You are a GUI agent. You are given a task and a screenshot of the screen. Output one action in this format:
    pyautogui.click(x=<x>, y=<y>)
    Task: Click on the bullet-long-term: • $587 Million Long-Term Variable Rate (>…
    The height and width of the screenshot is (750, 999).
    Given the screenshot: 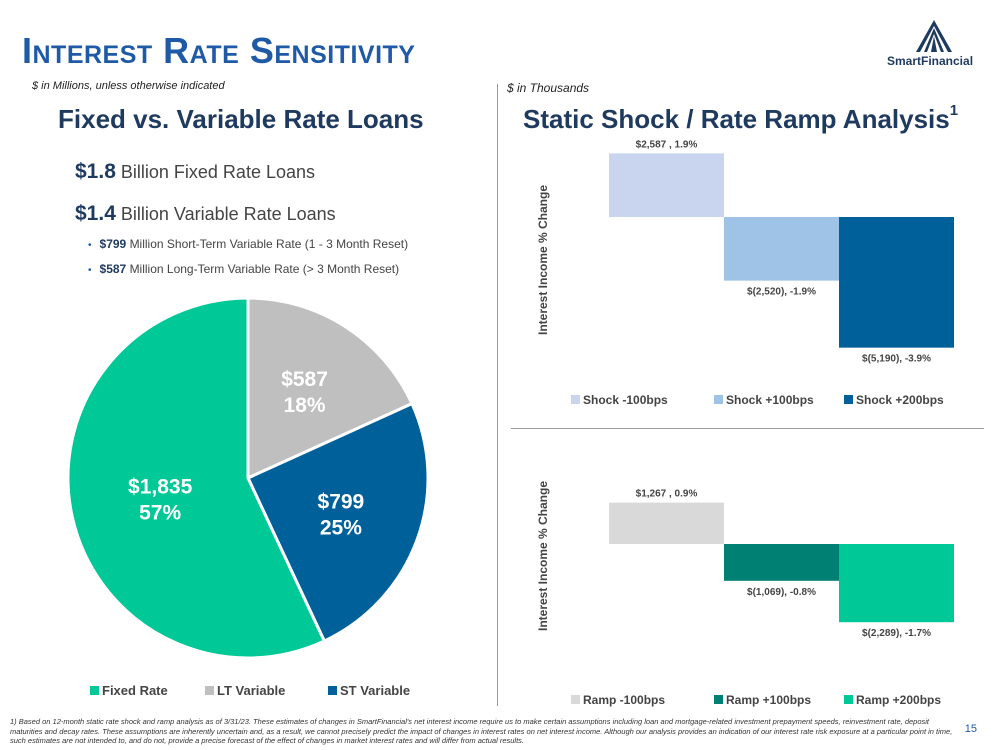 What is the action you would take?
    pyautogui.click(x=243, y=269)
    